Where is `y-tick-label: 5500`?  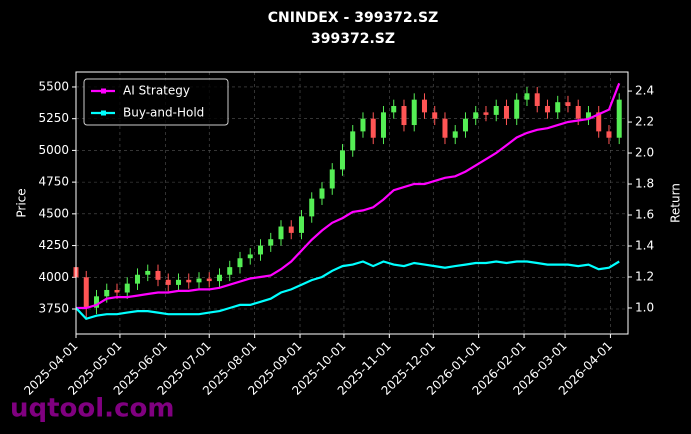 y-tick-label: 5500 is located at coordinates (53, 86).